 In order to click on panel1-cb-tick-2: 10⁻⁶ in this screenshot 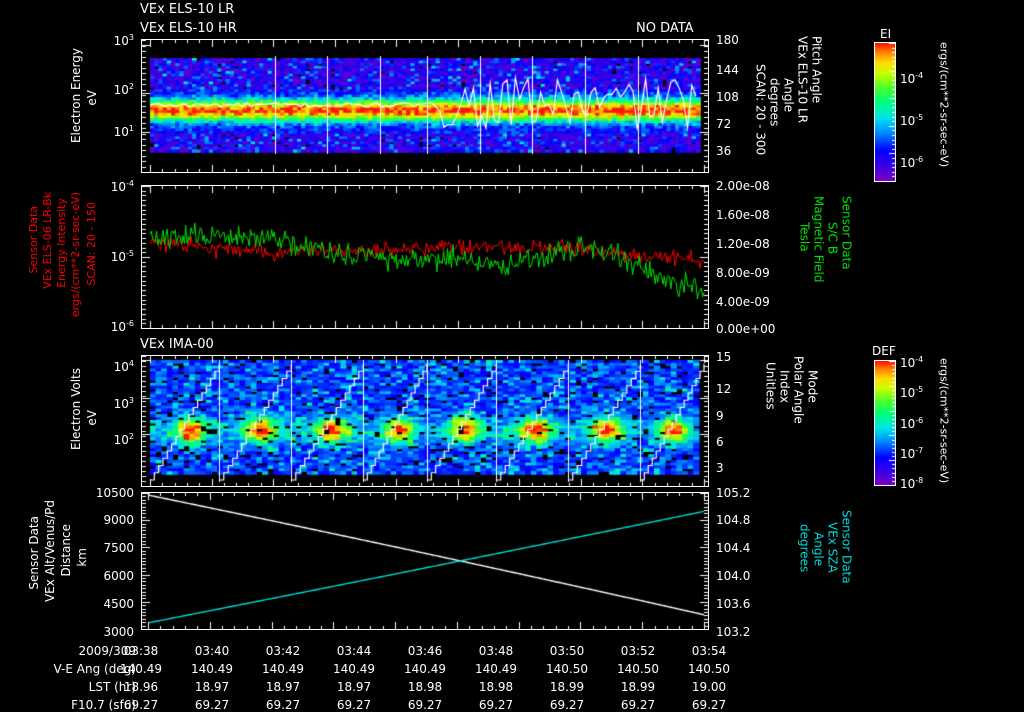, I will do `click(912, 162)`.